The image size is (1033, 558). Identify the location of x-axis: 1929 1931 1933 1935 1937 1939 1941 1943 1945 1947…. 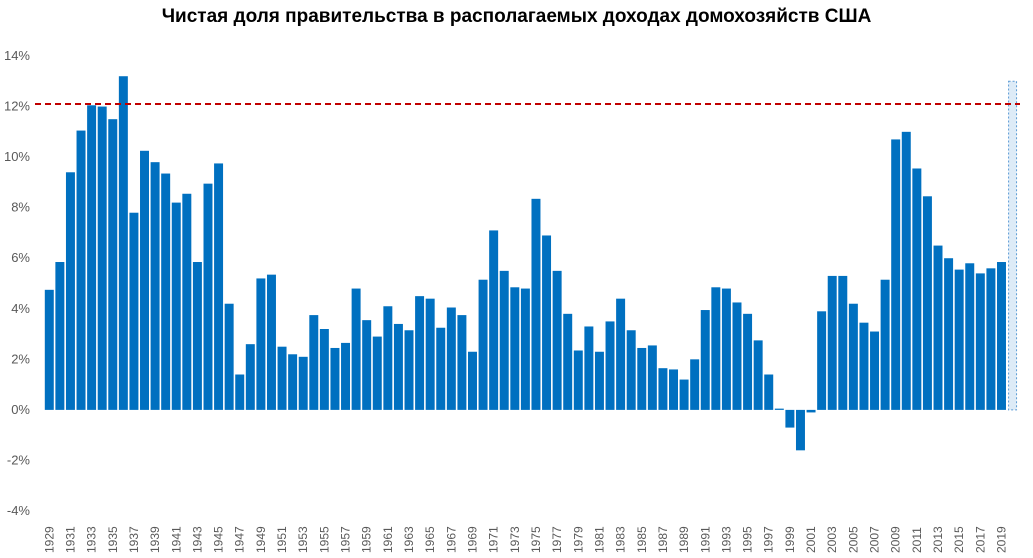
(525, 539).